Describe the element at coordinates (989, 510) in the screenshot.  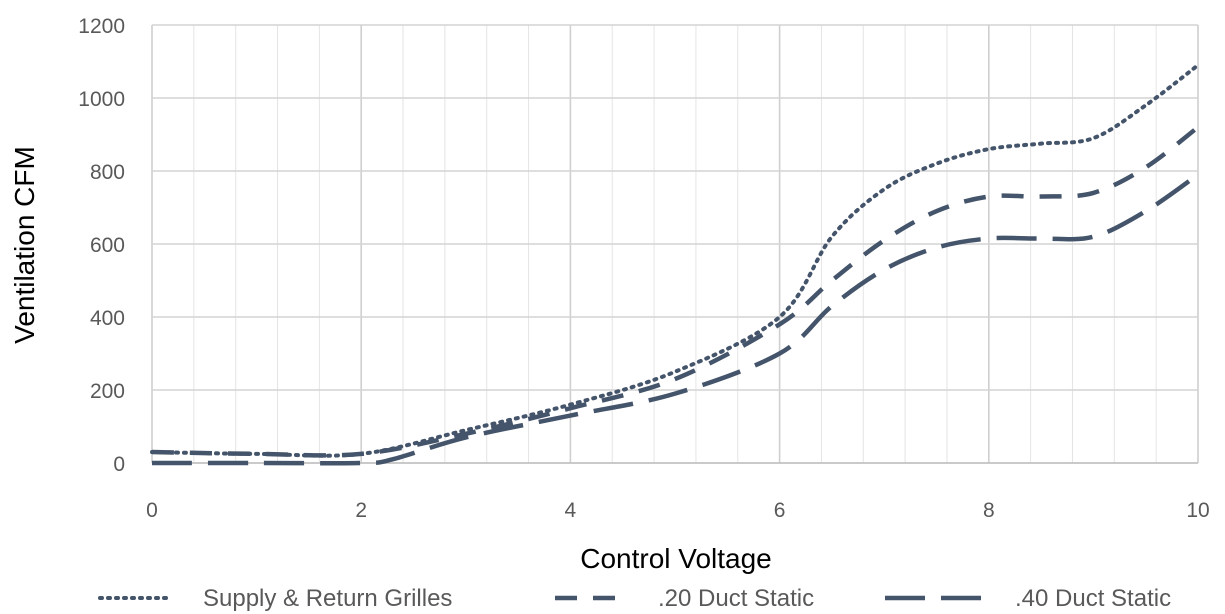
I see `x-tick-label: 8` at that location.